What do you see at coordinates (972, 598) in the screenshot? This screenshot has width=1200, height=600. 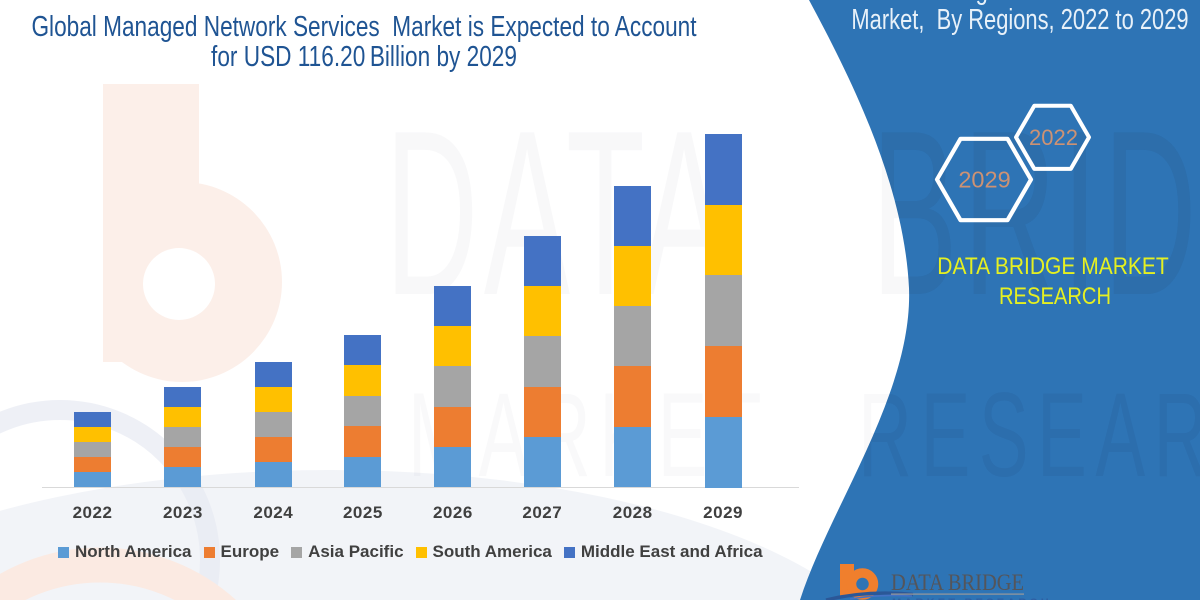 I see `svg-text: MARKET RESEARCH` at bounding box center [972, 598].